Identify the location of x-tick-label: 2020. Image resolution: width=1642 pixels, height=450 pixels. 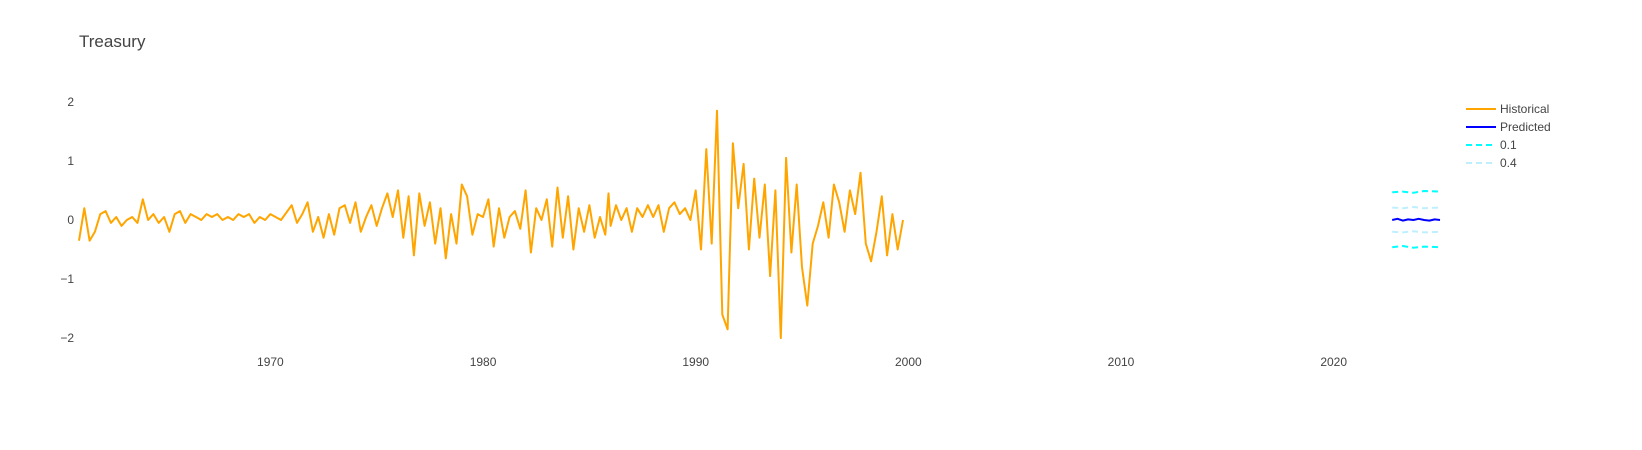
(1333, 362).